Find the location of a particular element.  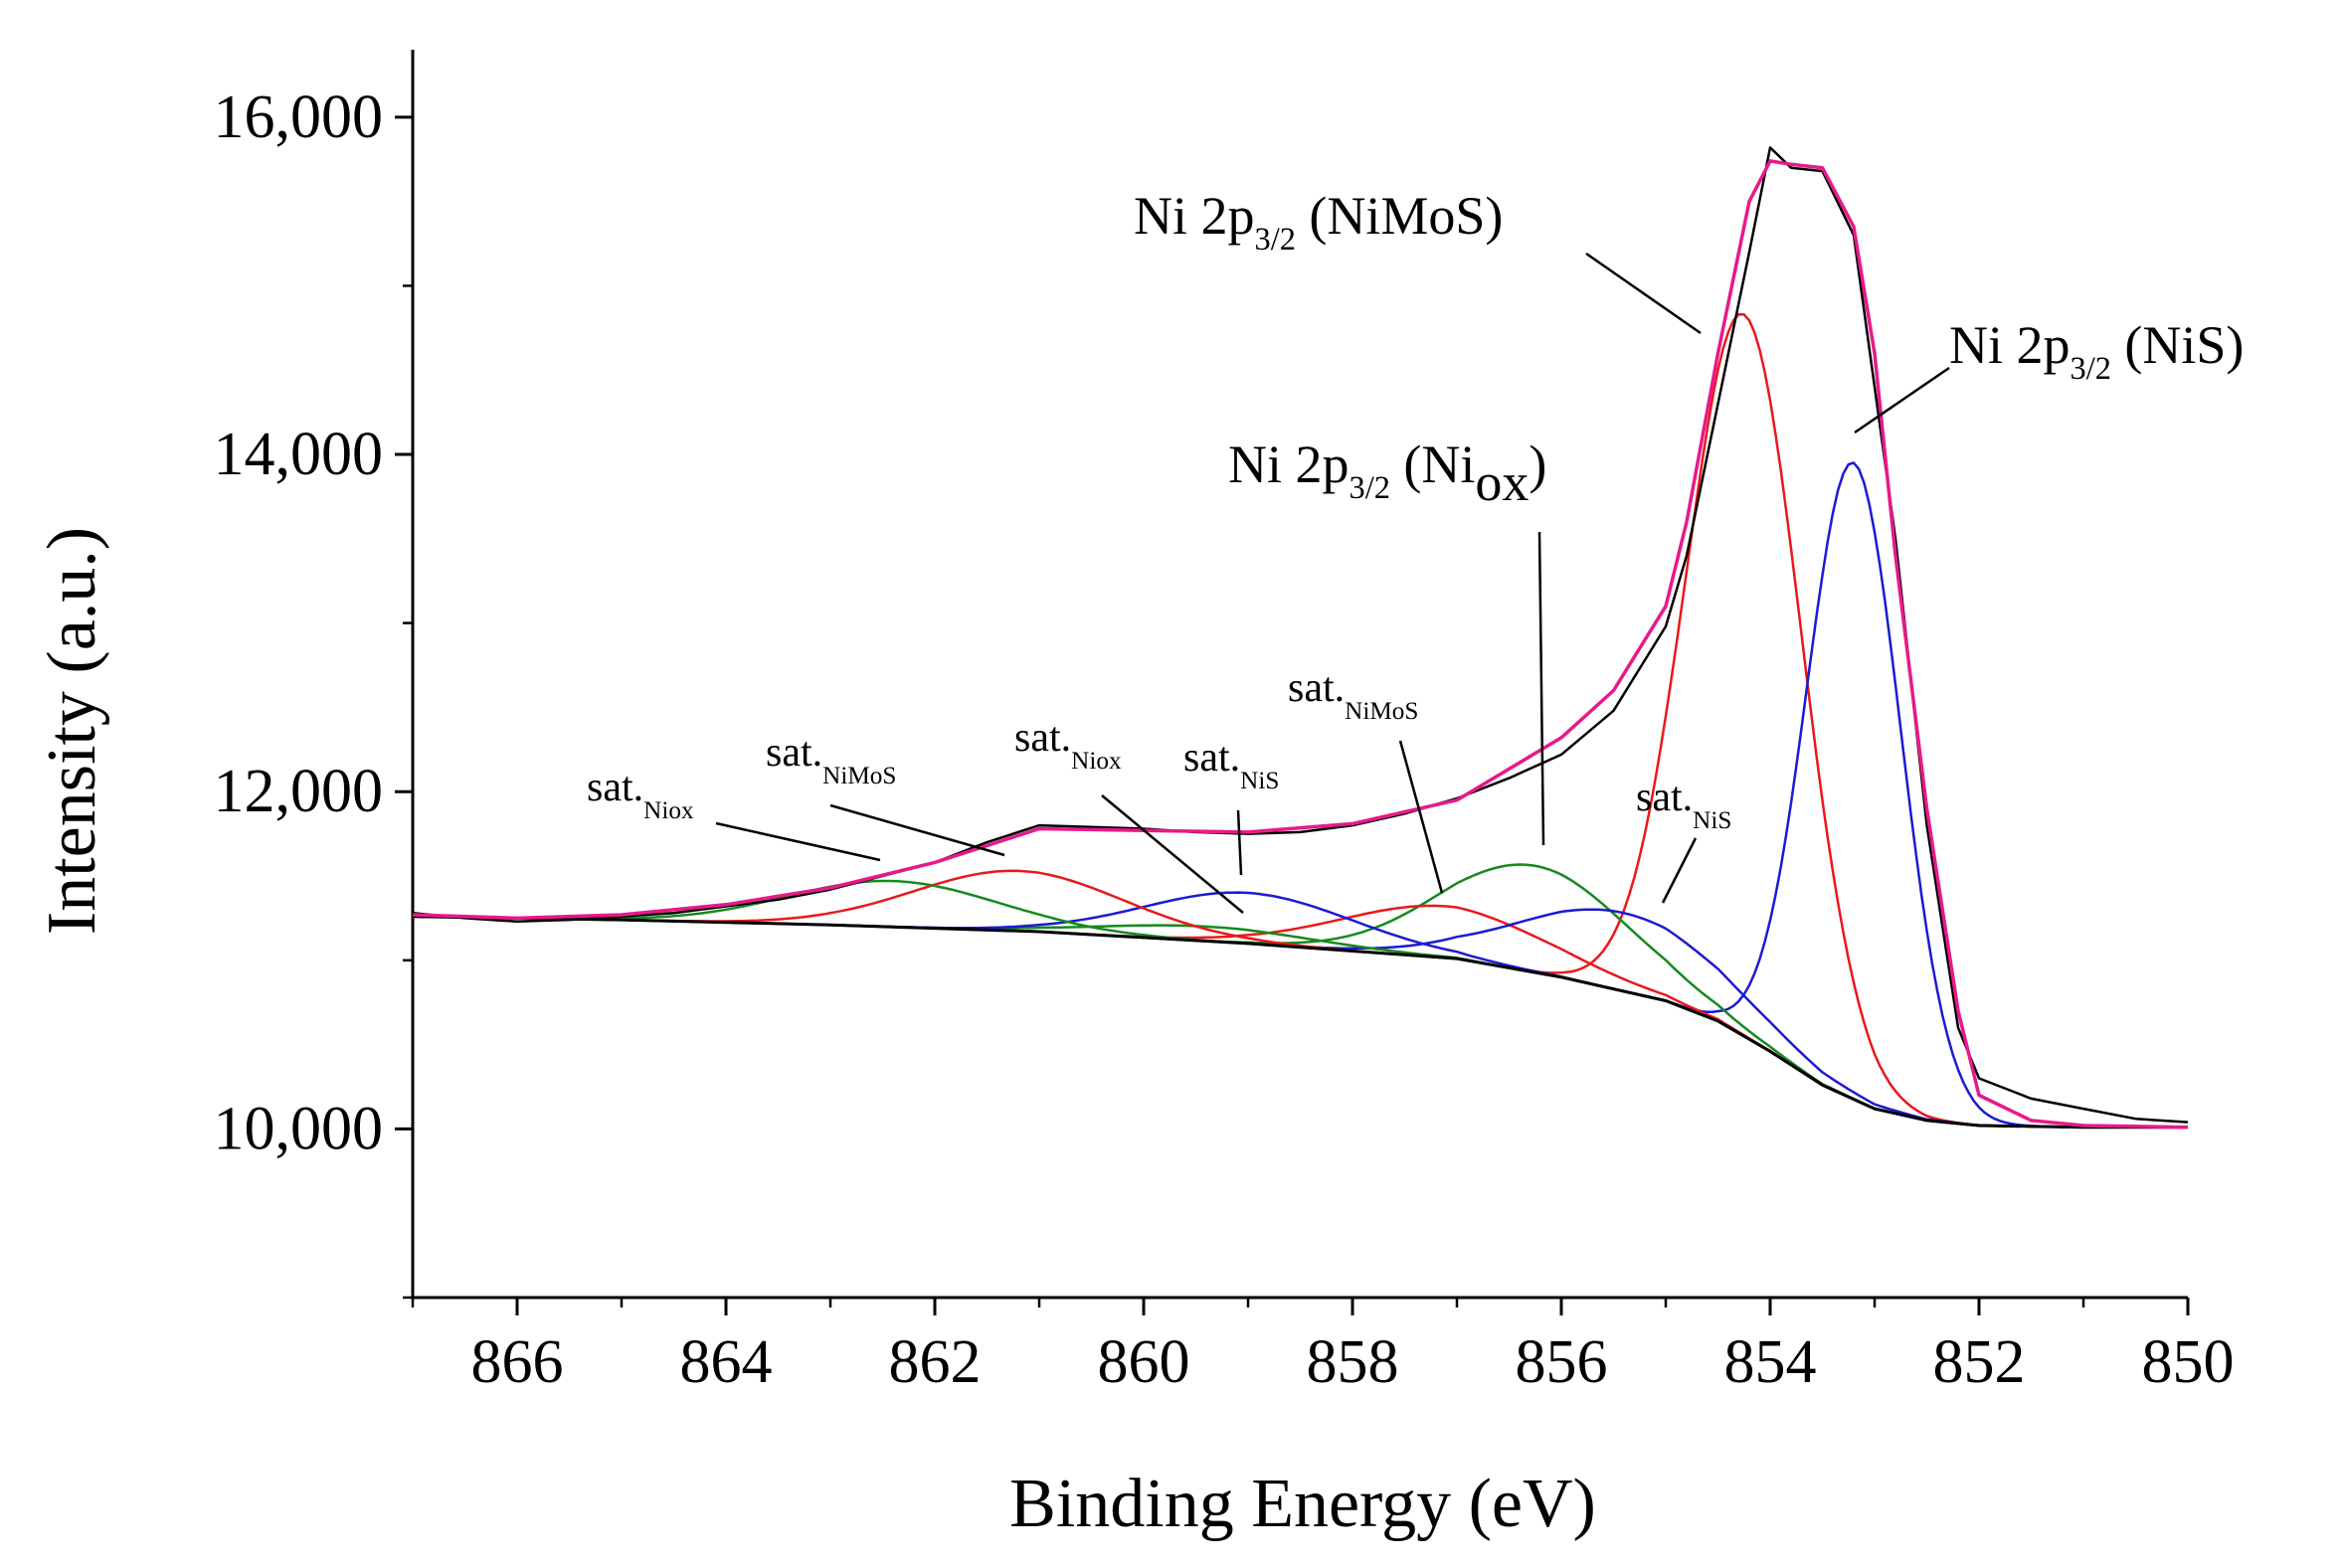

label-niox: Ni 2p3/2 (Niox) is located at coordinates (1387, 473).